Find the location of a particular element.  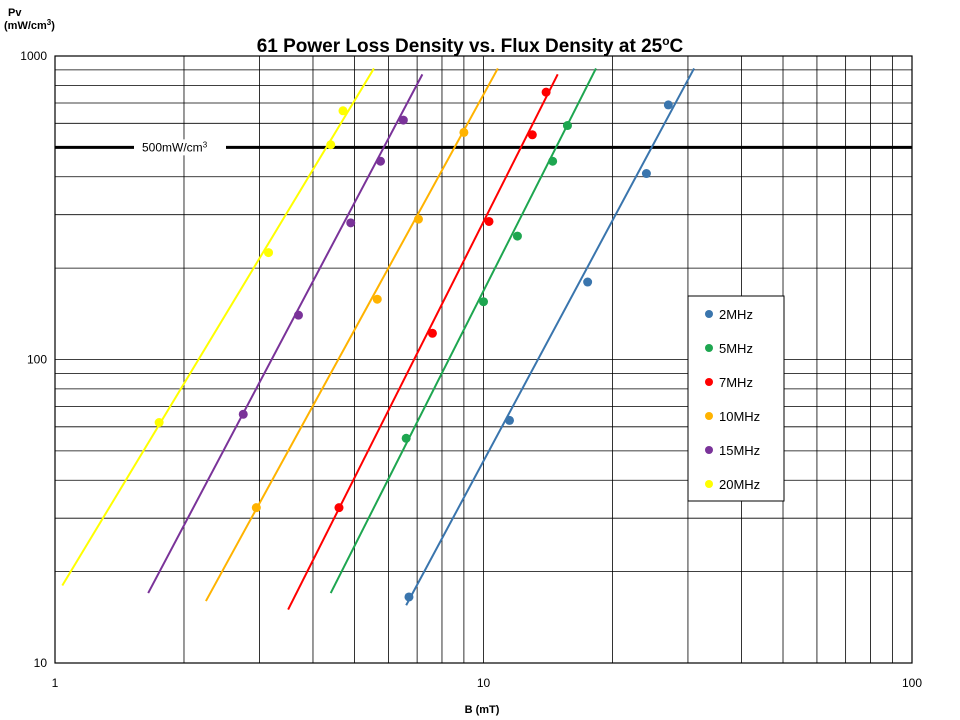

reference-line-500: 500mW/cm3 is located at coordinates (483, 147).